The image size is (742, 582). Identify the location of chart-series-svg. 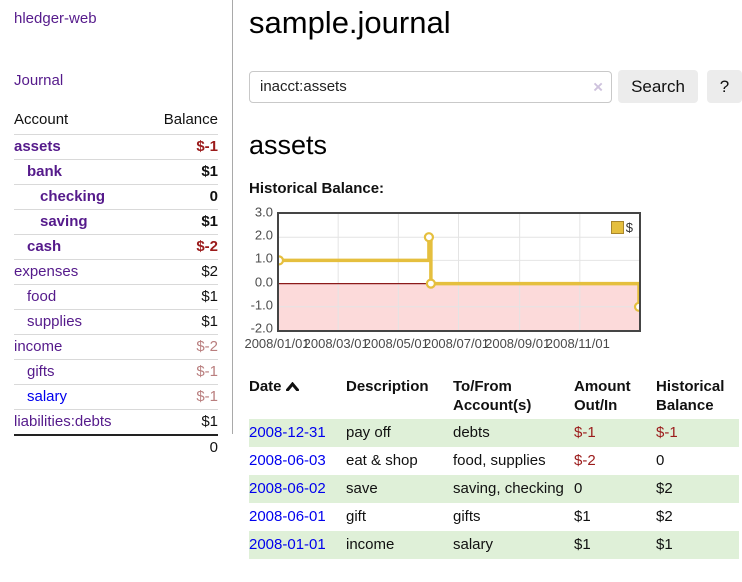
(459, 272).